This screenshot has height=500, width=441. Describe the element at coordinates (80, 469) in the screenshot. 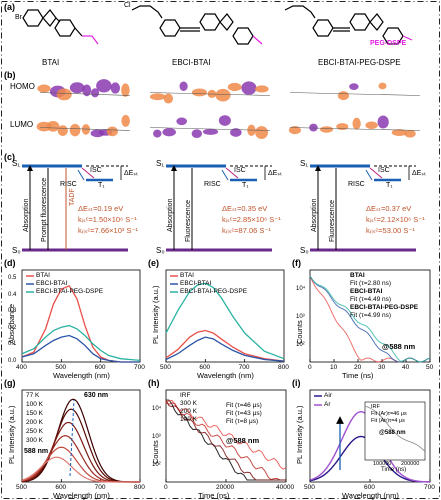

I see `temperature-spectrum` at that location.